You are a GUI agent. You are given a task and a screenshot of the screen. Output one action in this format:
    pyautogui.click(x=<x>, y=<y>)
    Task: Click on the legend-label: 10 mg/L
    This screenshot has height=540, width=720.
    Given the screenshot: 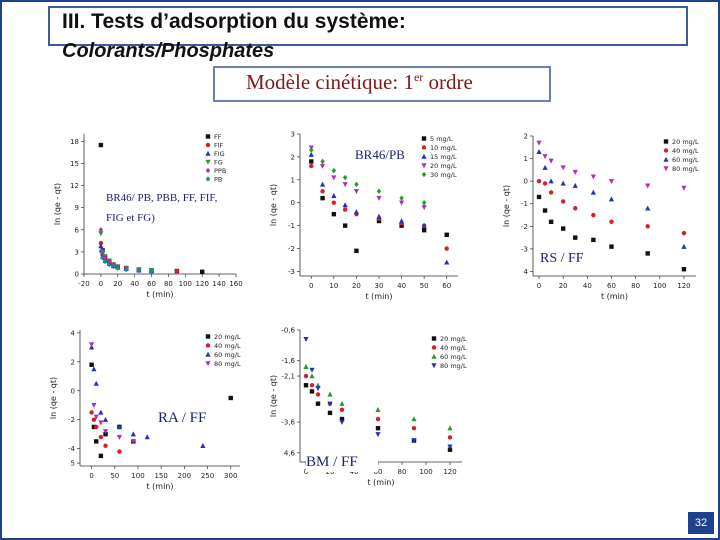 What is the action you would take?
    pyautogui.click(x=443, y=148)
    